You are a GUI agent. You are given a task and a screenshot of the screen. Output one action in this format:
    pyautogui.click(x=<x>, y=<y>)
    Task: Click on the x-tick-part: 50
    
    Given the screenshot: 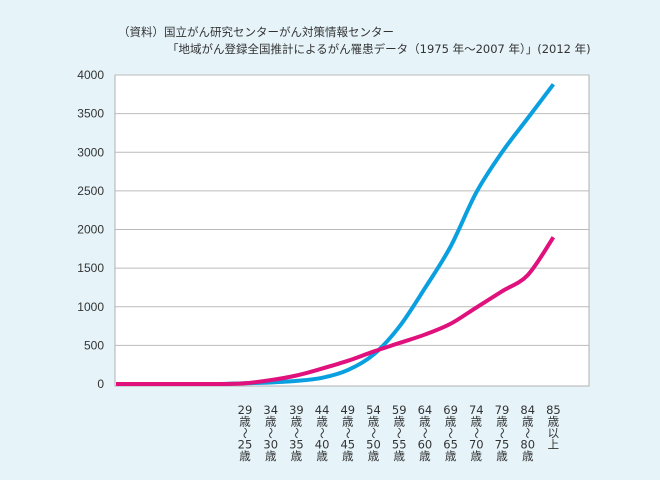 What is the action you would take?
    pyautogui.click(x=373, y=445)
    